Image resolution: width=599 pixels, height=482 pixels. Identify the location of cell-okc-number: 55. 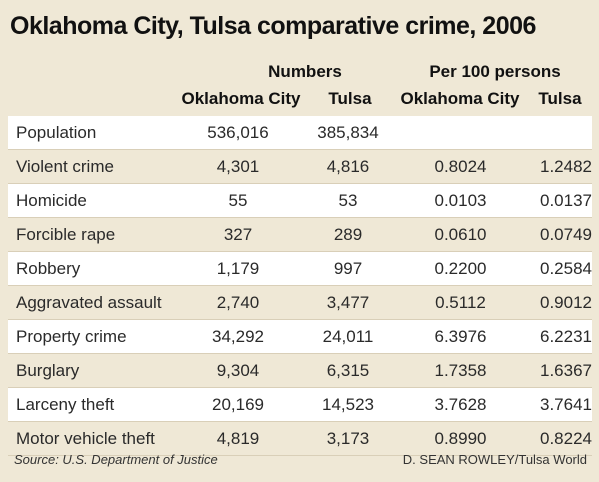
(238, 200).